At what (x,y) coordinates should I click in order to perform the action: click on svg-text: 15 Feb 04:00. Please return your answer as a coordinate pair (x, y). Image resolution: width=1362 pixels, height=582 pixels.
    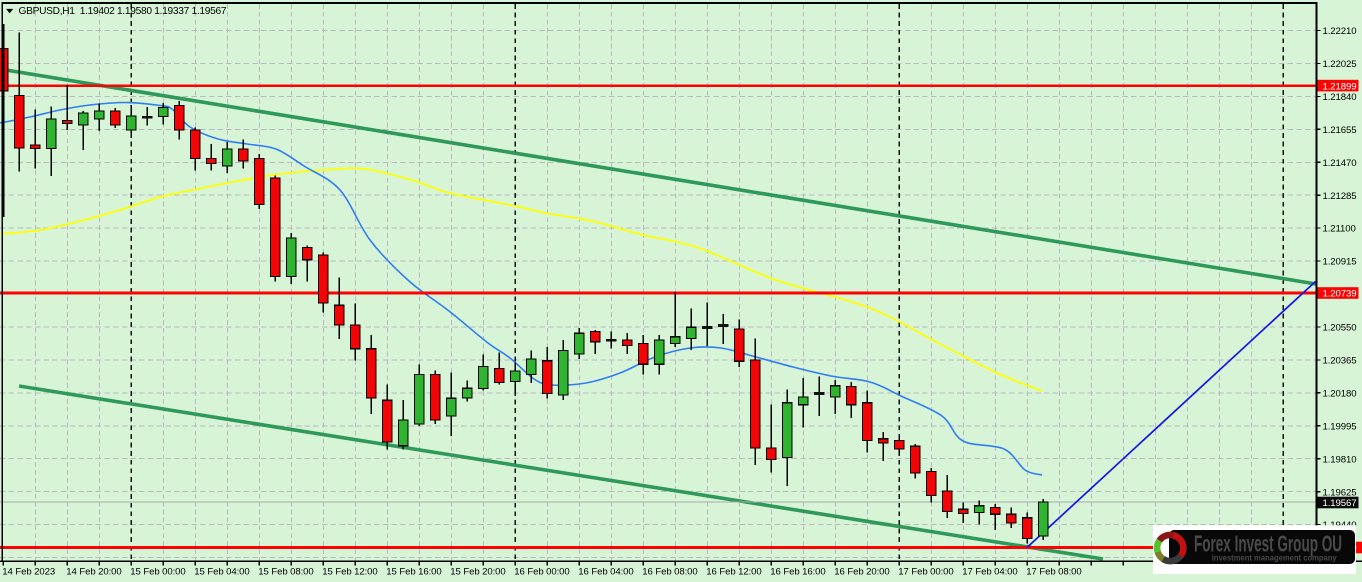
    Looking at the image, I should click on (221, 572).